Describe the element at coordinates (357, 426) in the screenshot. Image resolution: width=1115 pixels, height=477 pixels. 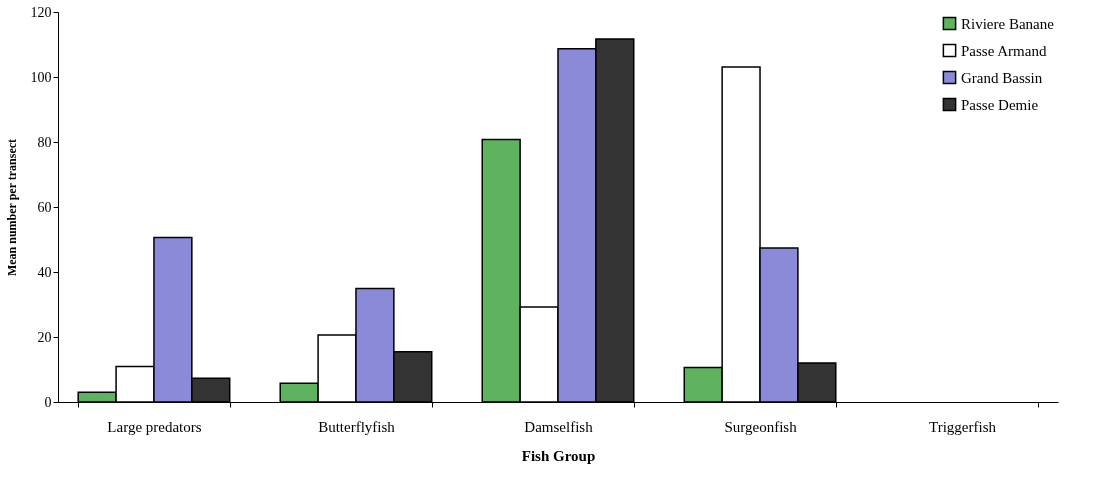
I see `x-tick-label: Butterflyfish` at that location.